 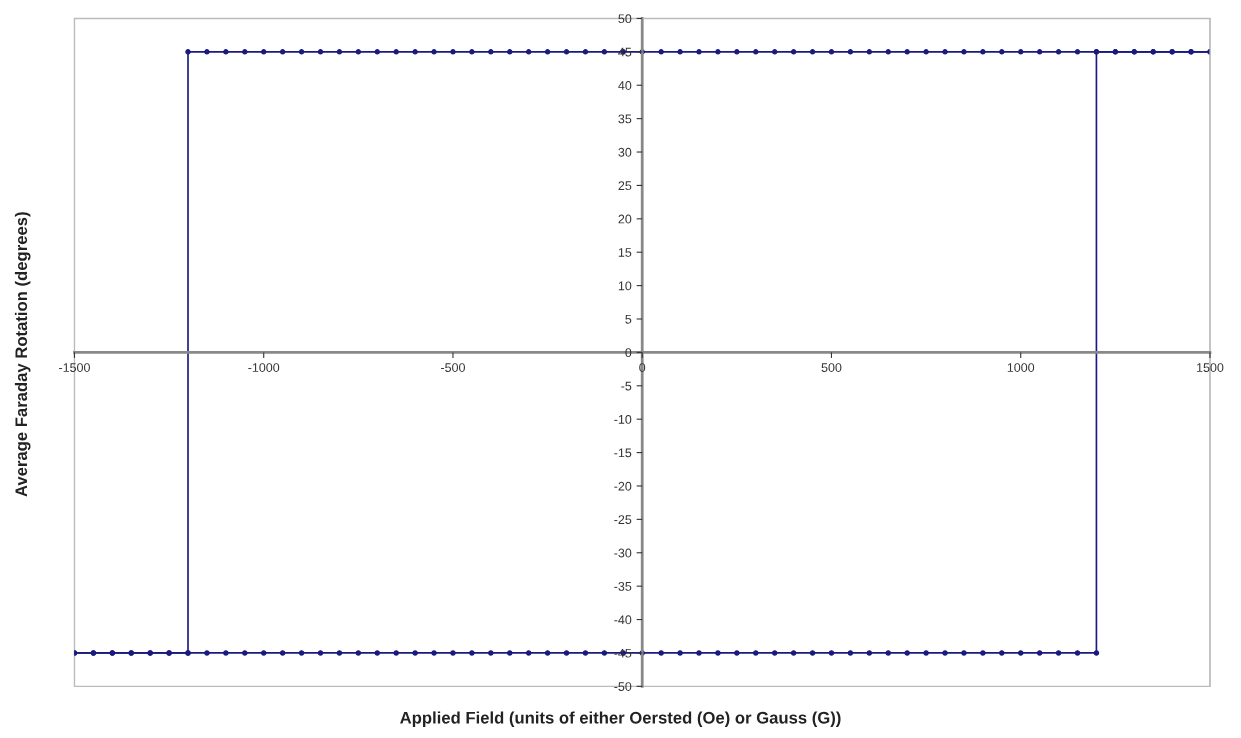 What do you see at coordinates (623, 486) in the screenshot?
I see `y-tick-label: -20` at bounding box center [623, 486].